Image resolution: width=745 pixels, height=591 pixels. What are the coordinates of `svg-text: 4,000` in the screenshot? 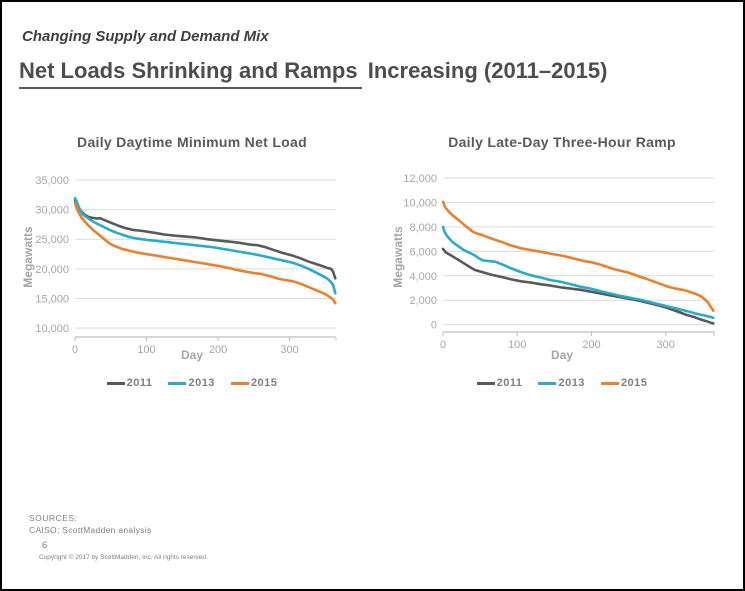 It's located at (423, 277).